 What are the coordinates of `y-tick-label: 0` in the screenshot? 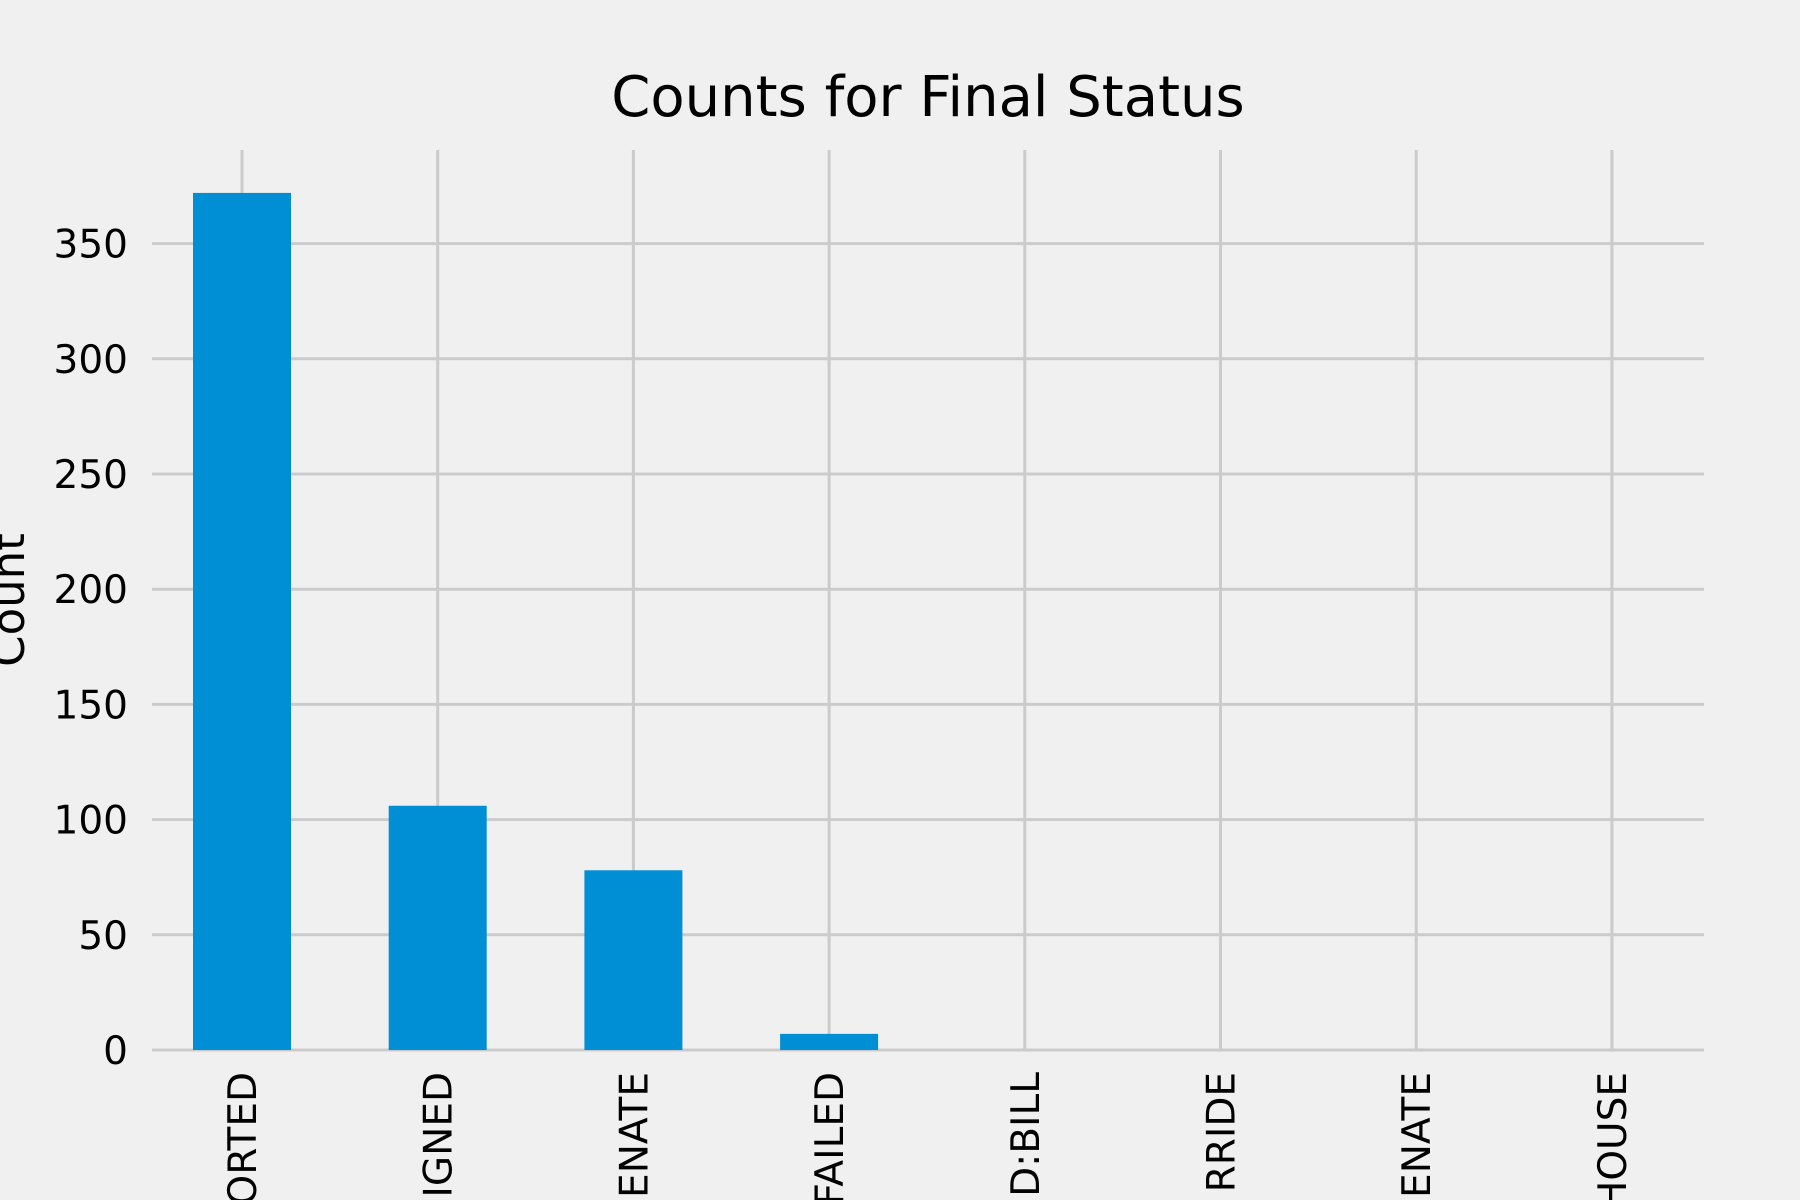 It's located at (115, 1051).